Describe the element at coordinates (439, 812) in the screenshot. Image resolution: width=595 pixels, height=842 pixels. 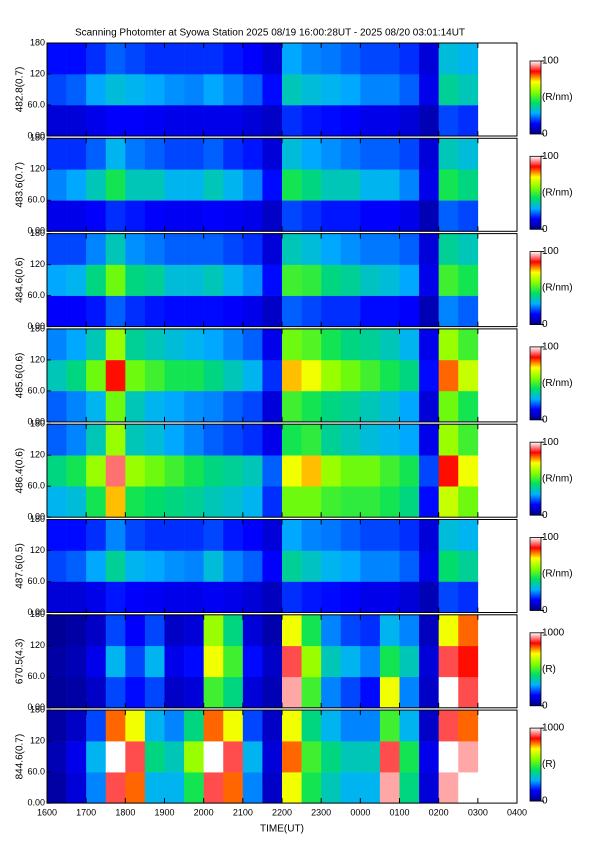
I see `x-tick-label: 0200` at that location.